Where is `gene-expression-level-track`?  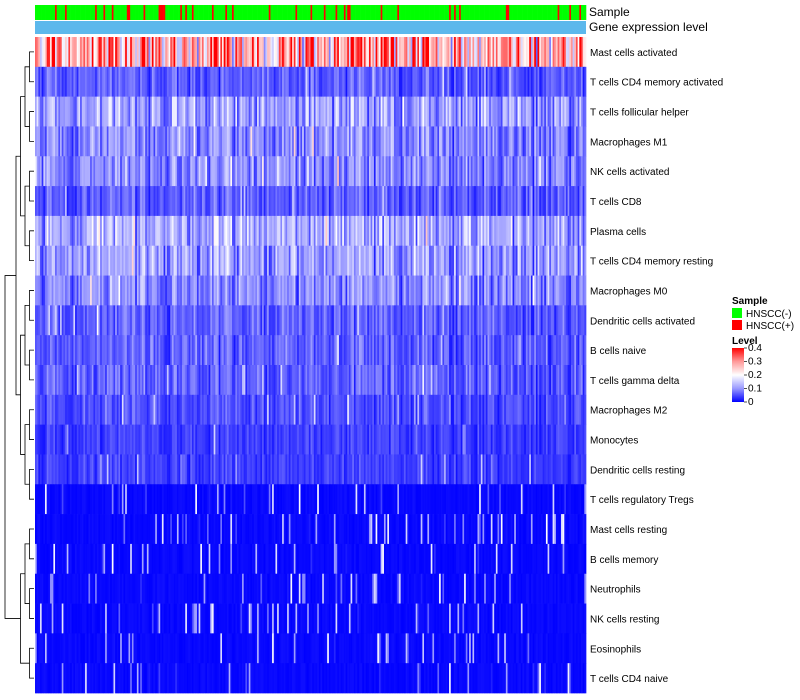
gene-expression-level-track is located at coordinates (310, 27).